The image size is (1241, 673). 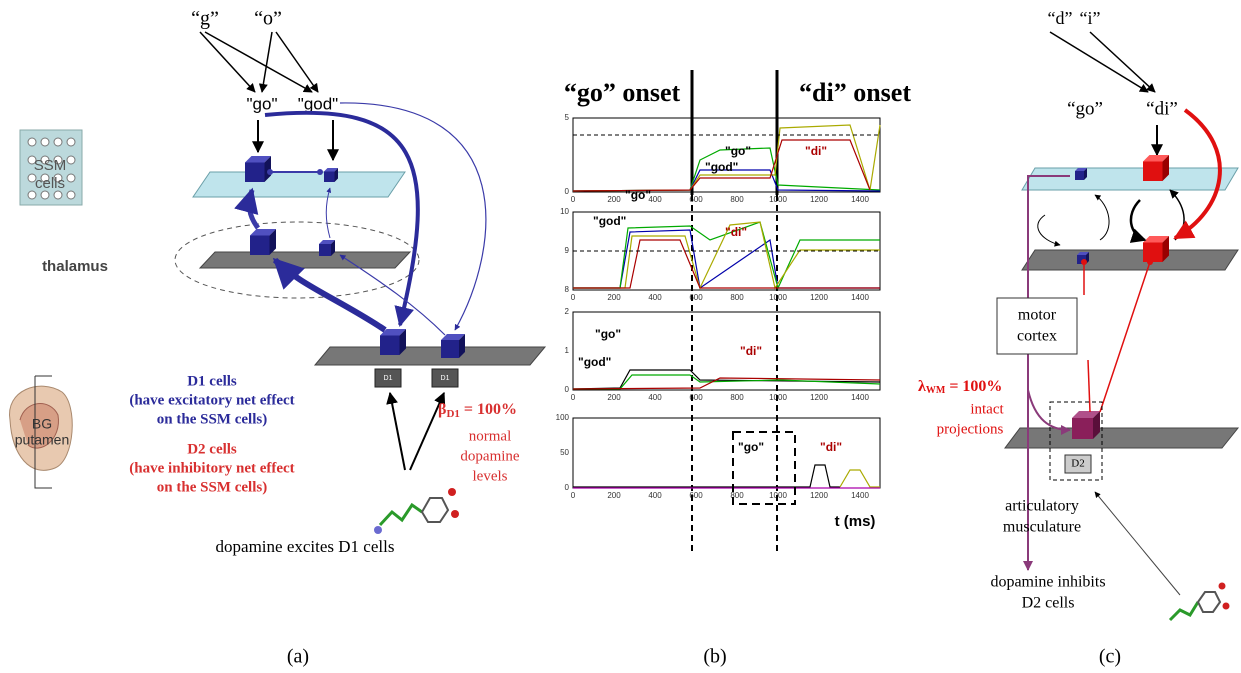 I want to click on lambda-parameter: λWM = 100%, so click(x=960, y=387).